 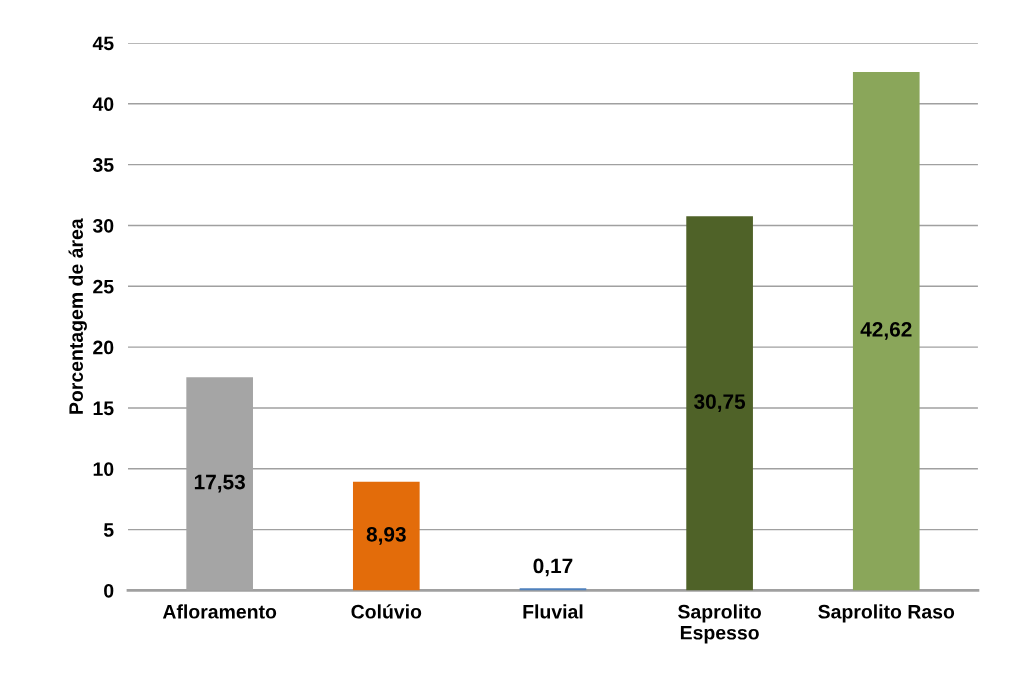 I want to click on y-tick-label: 30, so click(x=103, y=225).